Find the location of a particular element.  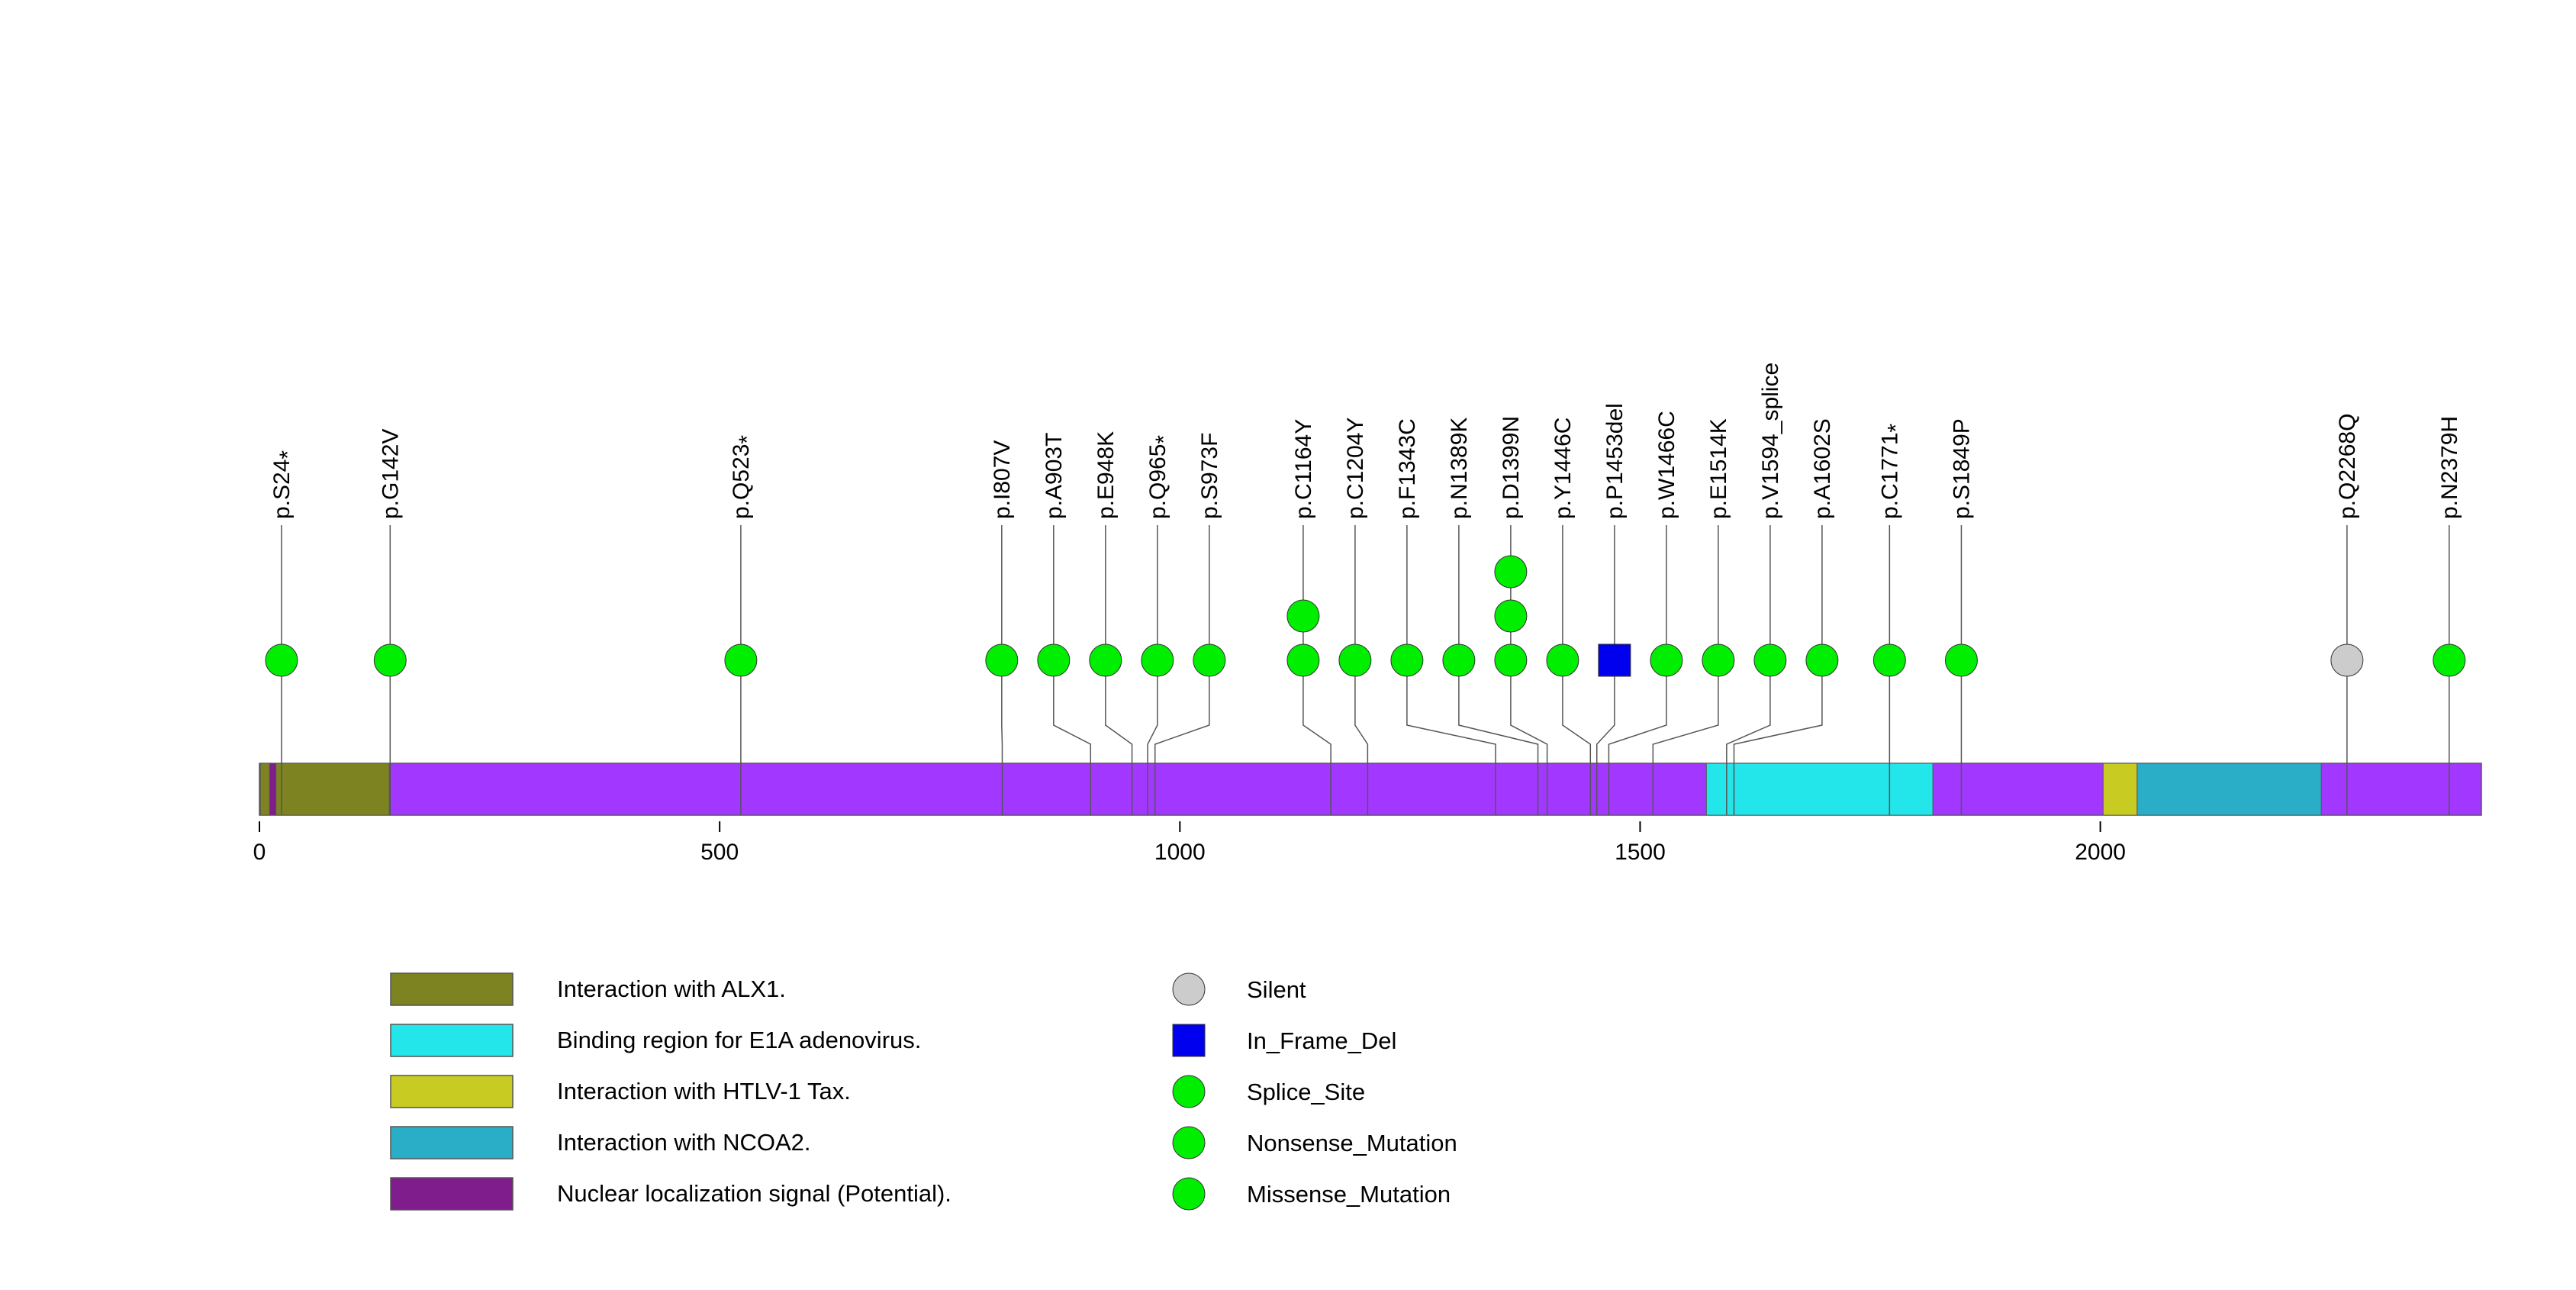

connector-p-v1594-splice is located at coordinates (1748, 712).